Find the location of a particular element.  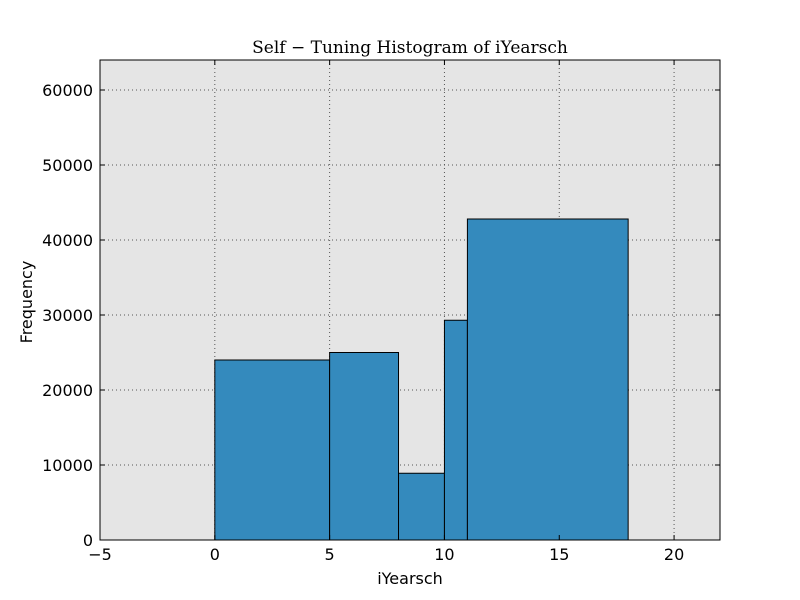

x-tick-labels: −5 0 5 10 15 20 is located at coordinates (386, 554).